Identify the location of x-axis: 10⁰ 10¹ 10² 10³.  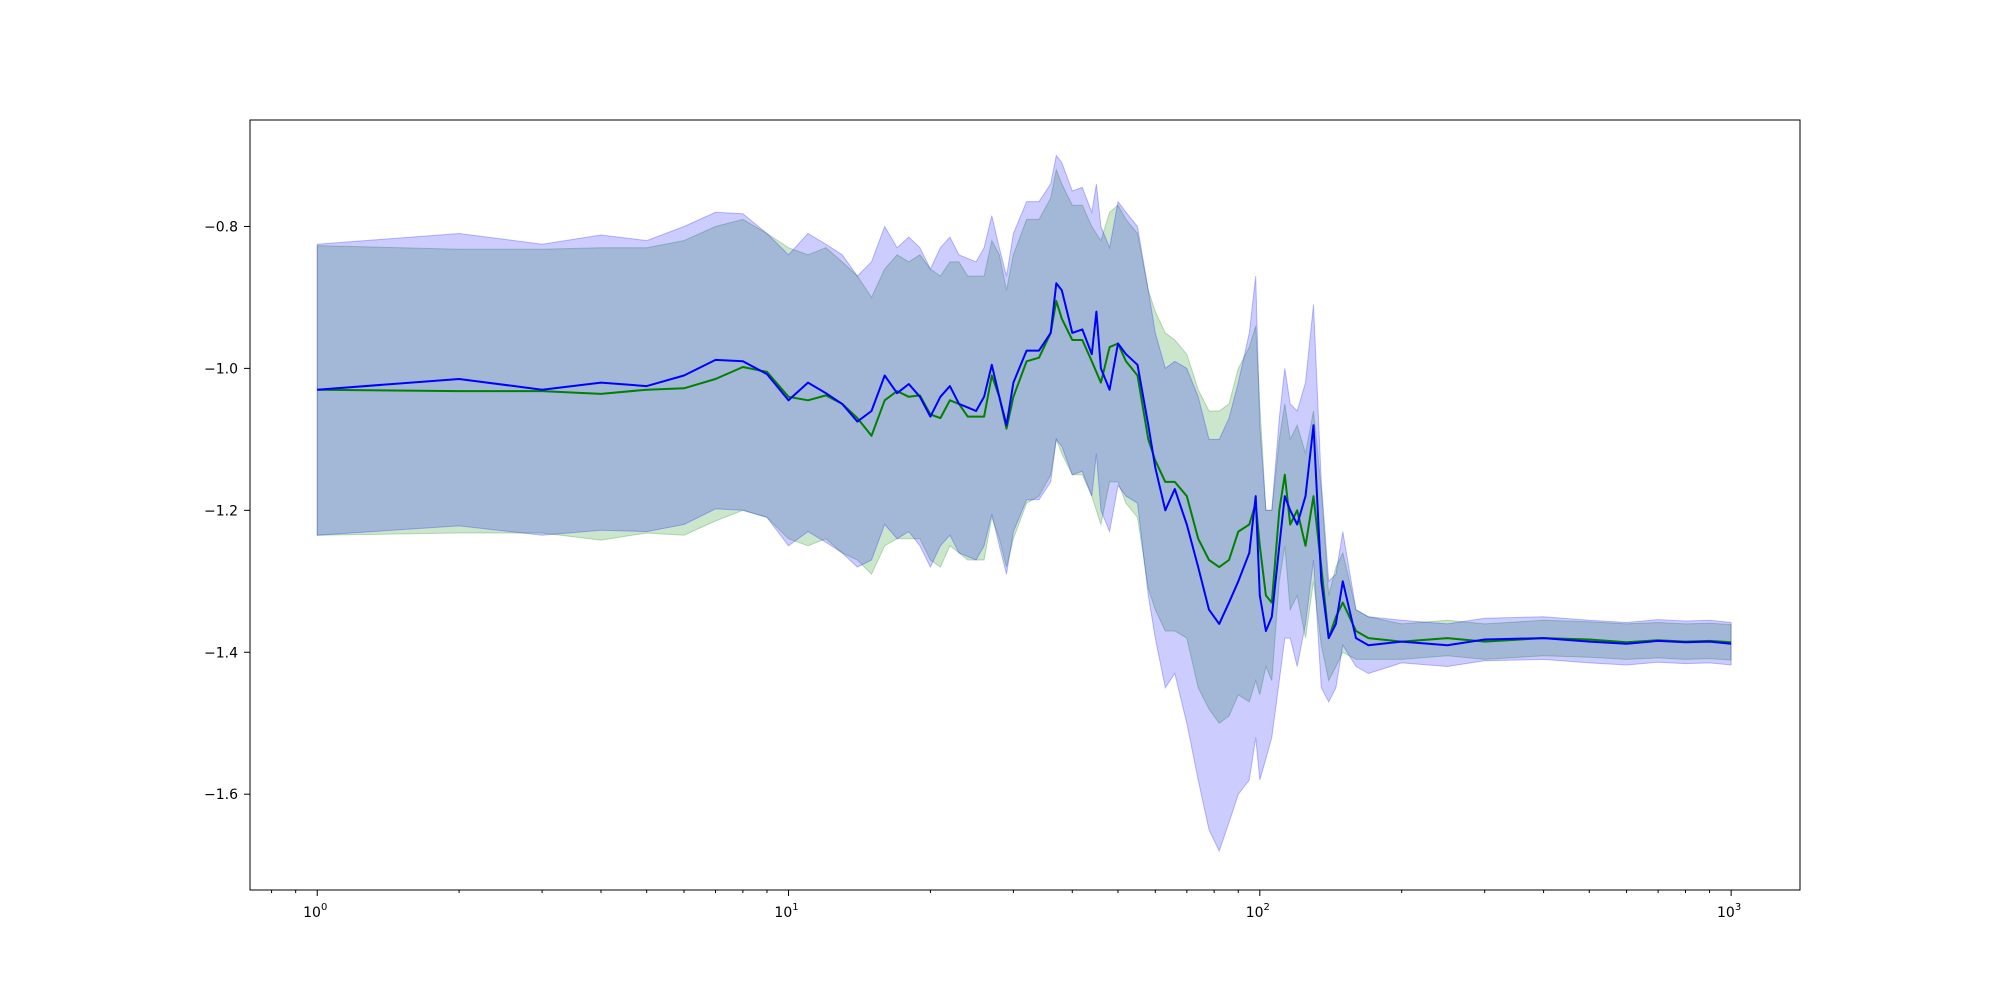
(1006, 905).